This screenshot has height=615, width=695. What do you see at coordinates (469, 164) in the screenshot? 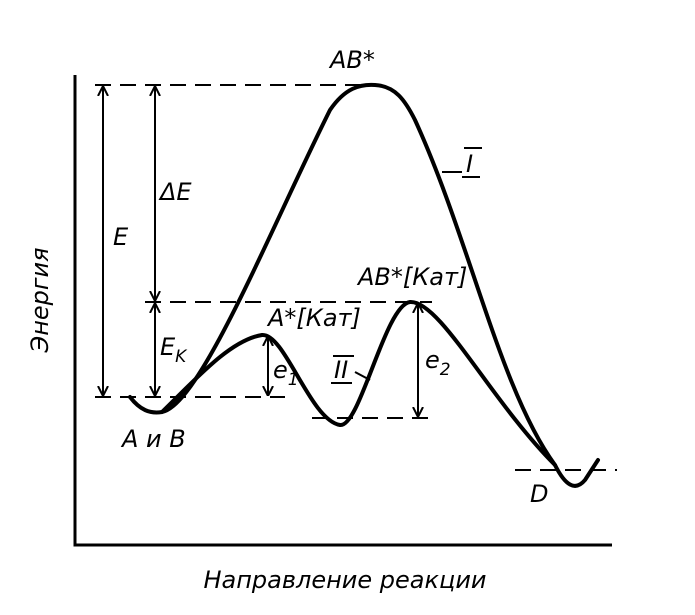
I see `label: I` at bounding box center [469, 164].